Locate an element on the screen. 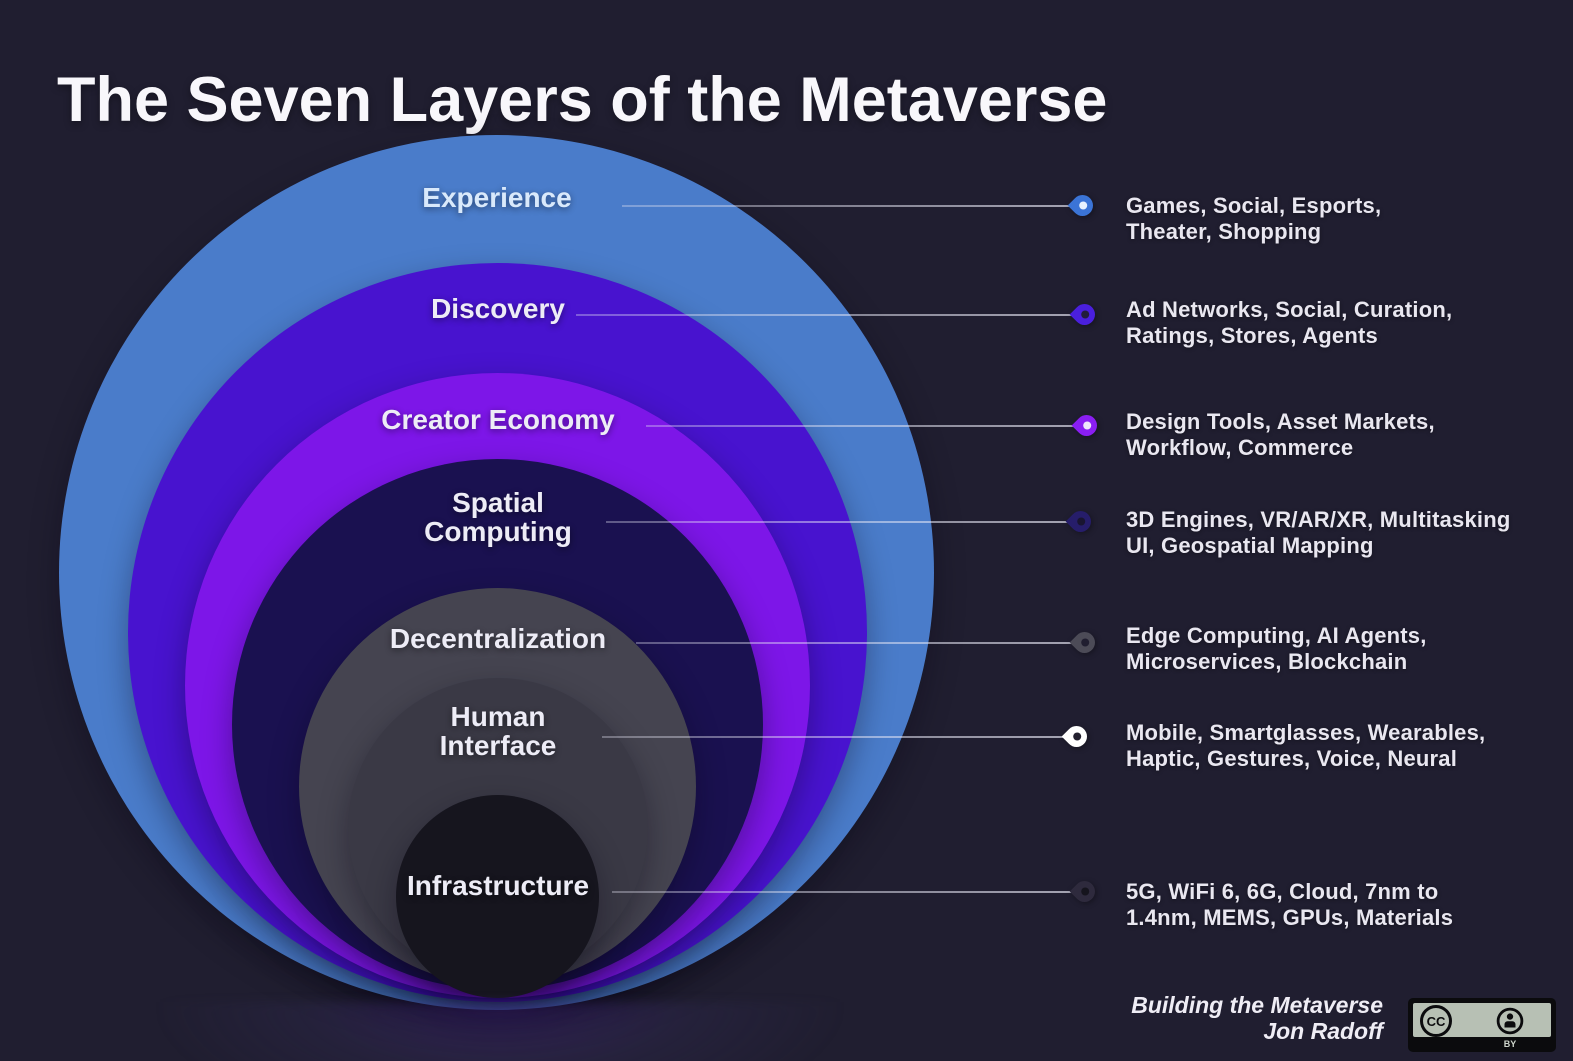  credit-author: Jon Radoff is located at coordinates (1323, 1031).